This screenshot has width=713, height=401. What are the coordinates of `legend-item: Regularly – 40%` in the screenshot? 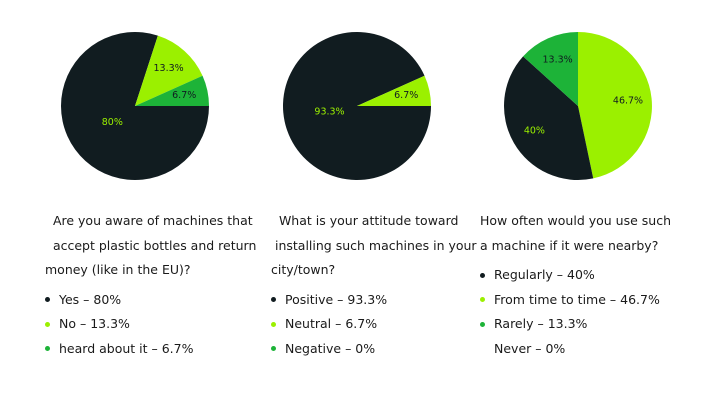 It's located at (575, 275).